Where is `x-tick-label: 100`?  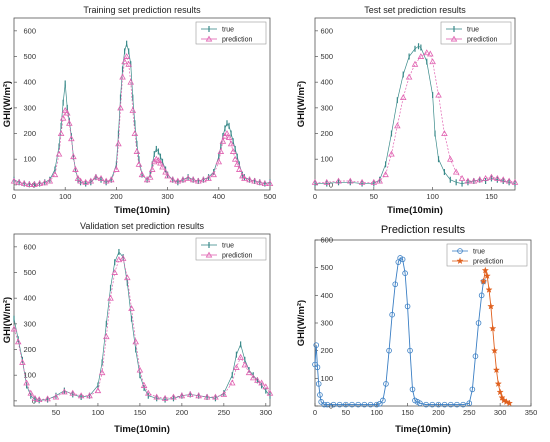 x-tick-label: 100 is located at coordinates (65, 196).